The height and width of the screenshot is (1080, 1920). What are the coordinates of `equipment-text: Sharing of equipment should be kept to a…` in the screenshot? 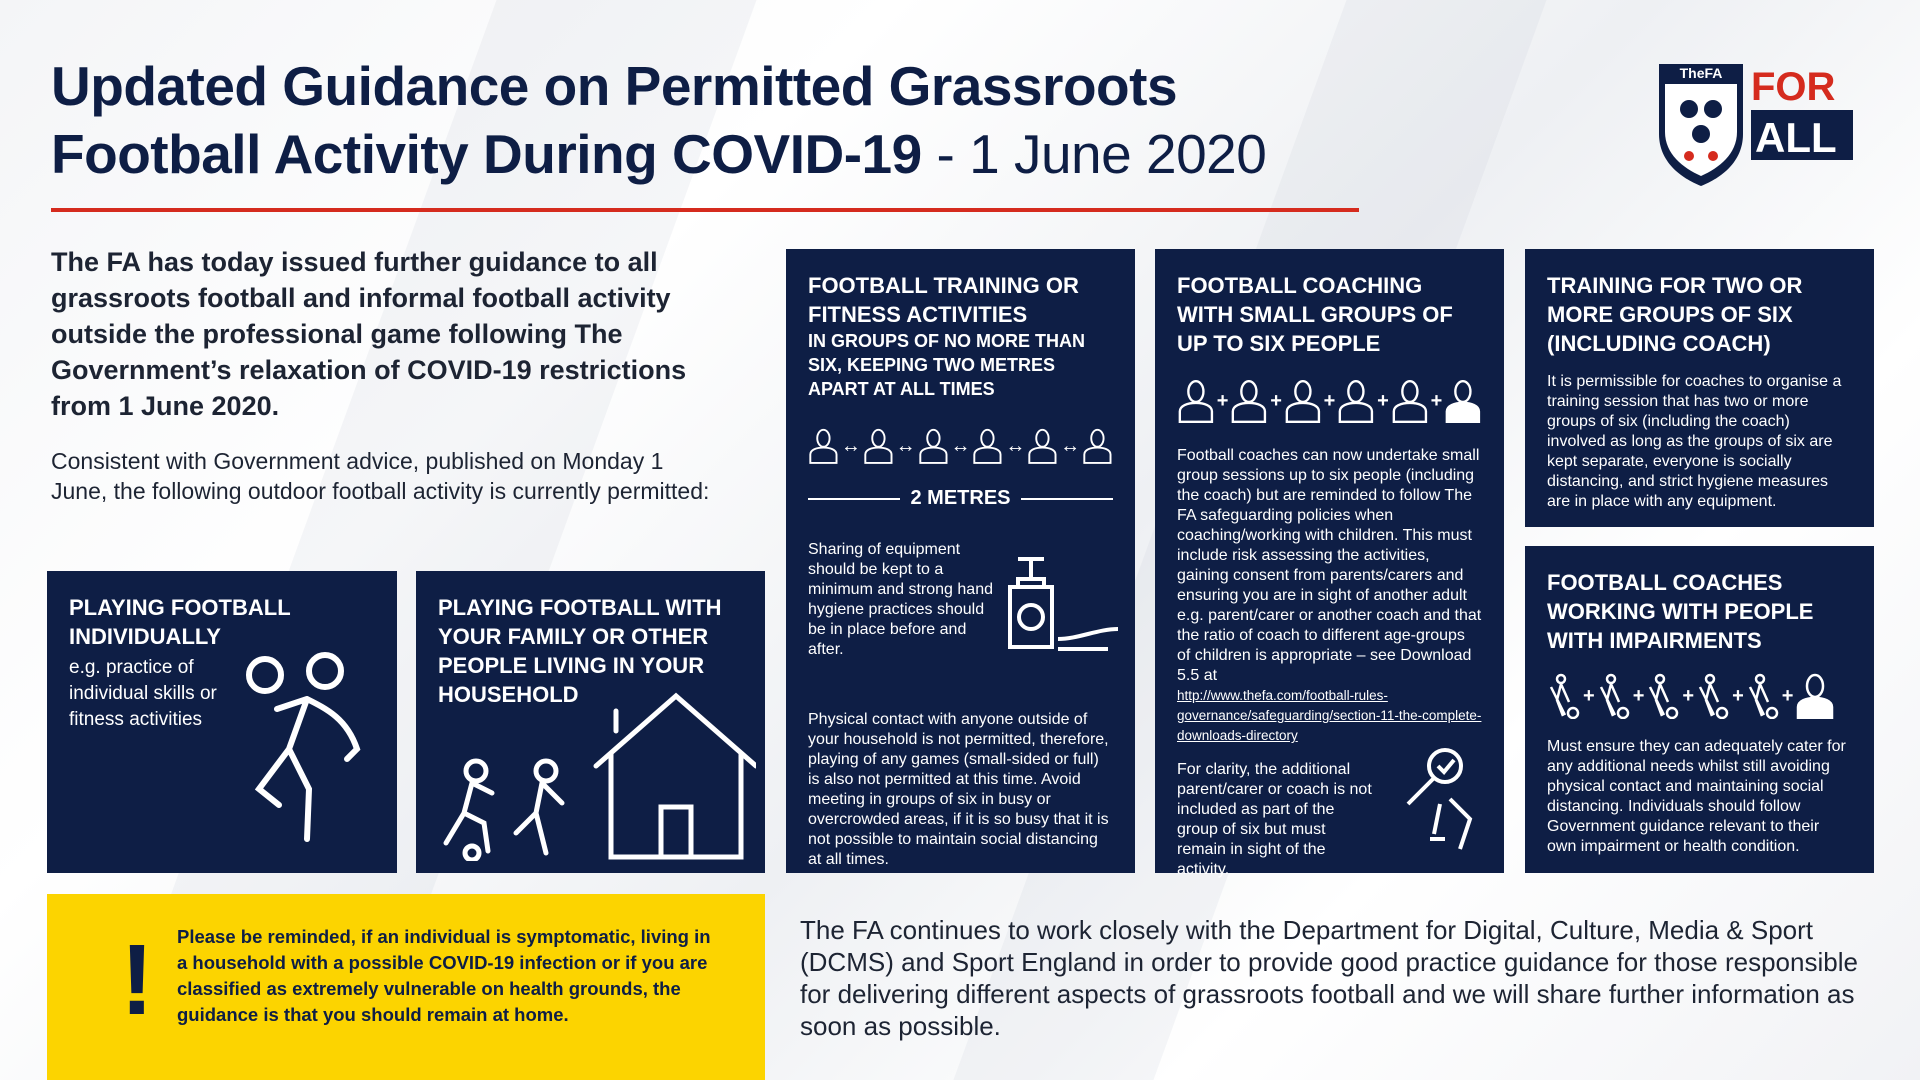 It's located at (900, 599).